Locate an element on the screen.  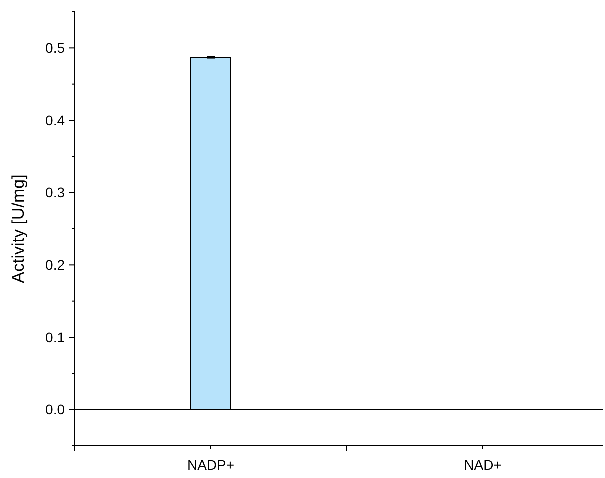
y-tick-label: 0.4 is located at coordinates (56, 120).